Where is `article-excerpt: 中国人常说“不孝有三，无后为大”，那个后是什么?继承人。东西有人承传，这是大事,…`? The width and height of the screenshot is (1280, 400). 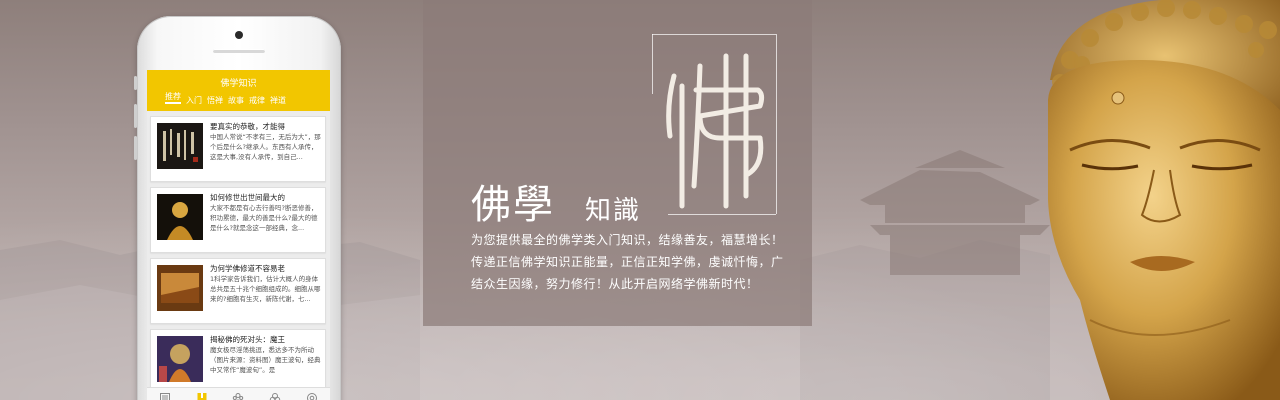
article-excerpt: 中国人常说“不孝有三，无后为大”，那个后是什么?继承人。东西有人承传，这是大事,… is located at coordinates (265, 147).